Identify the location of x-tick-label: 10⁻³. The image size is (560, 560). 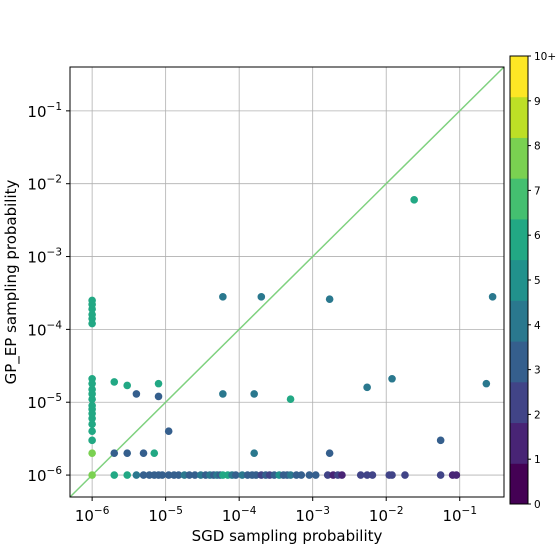
(312, 515).